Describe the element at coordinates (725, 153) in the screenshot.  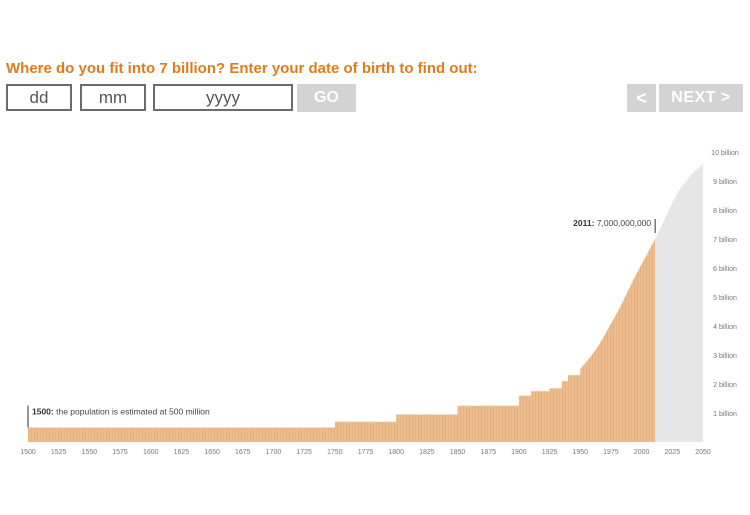
I see `y-tick-label: 10 billion` at that location.